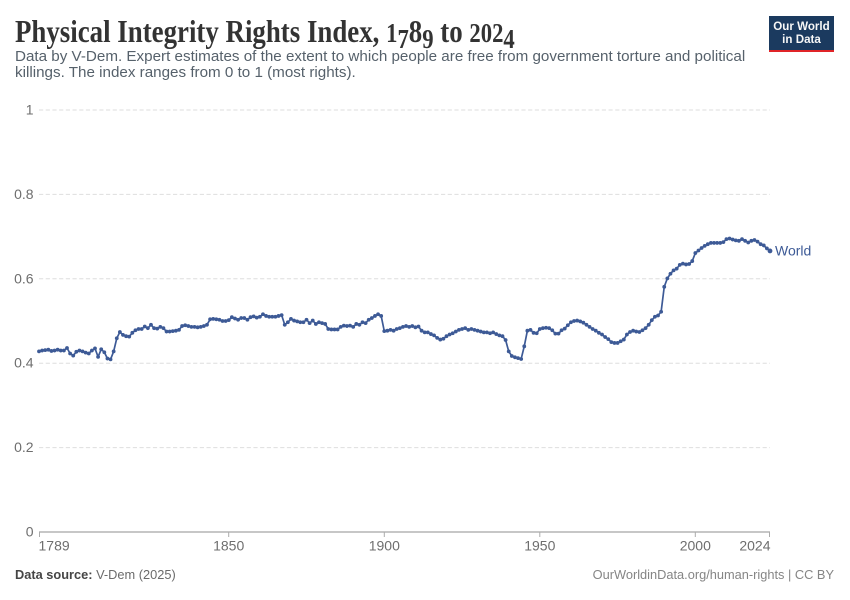  What do you see at coordinates (695, 546) in the screenshot?
I see `svg-text: 2000` at bounding box center [695, 546].